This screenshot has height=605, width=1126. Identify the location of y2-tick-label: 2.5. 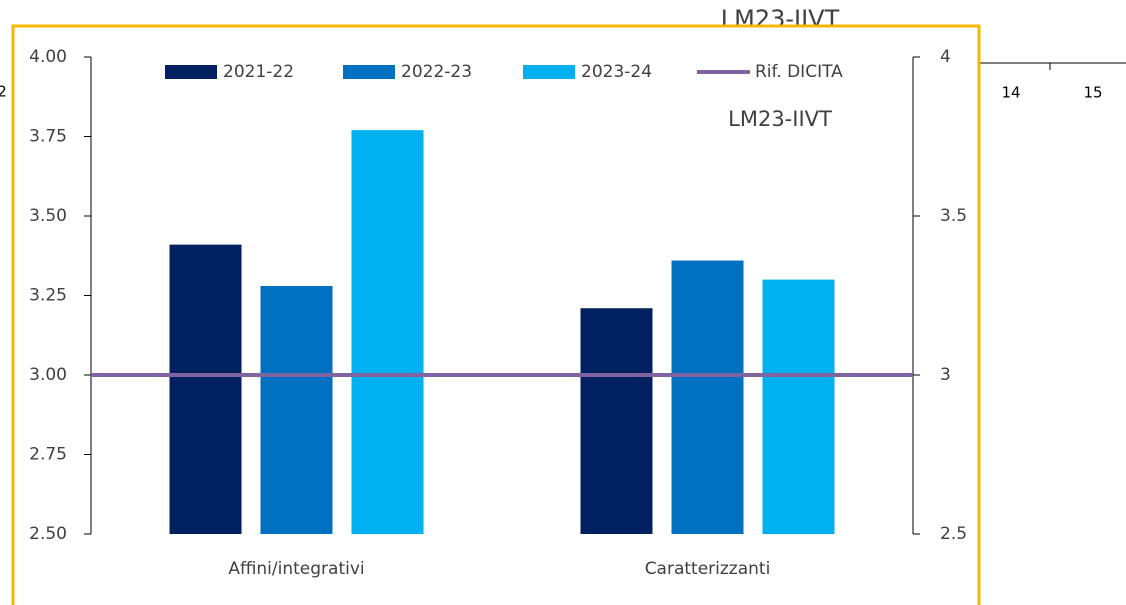
(953, 534).